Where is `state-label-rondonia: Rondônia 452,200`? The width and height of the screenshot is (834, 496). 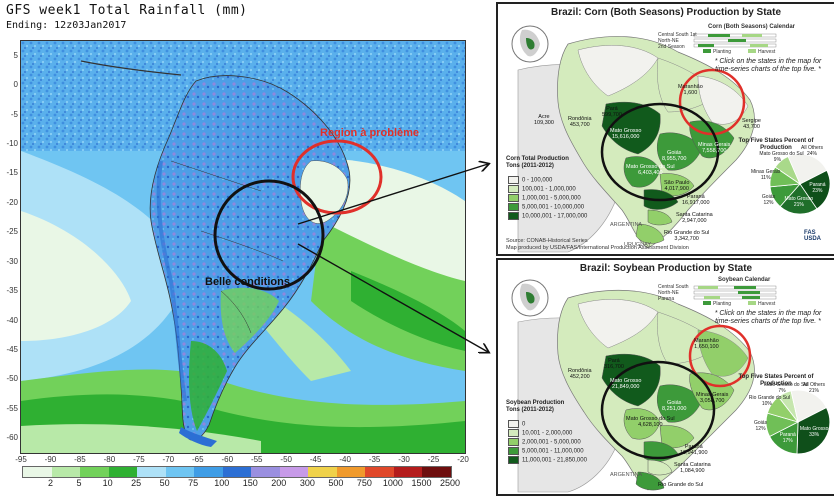
state-label-rondonia: Rondônia 452,200 is located at coordinates (580, 374).